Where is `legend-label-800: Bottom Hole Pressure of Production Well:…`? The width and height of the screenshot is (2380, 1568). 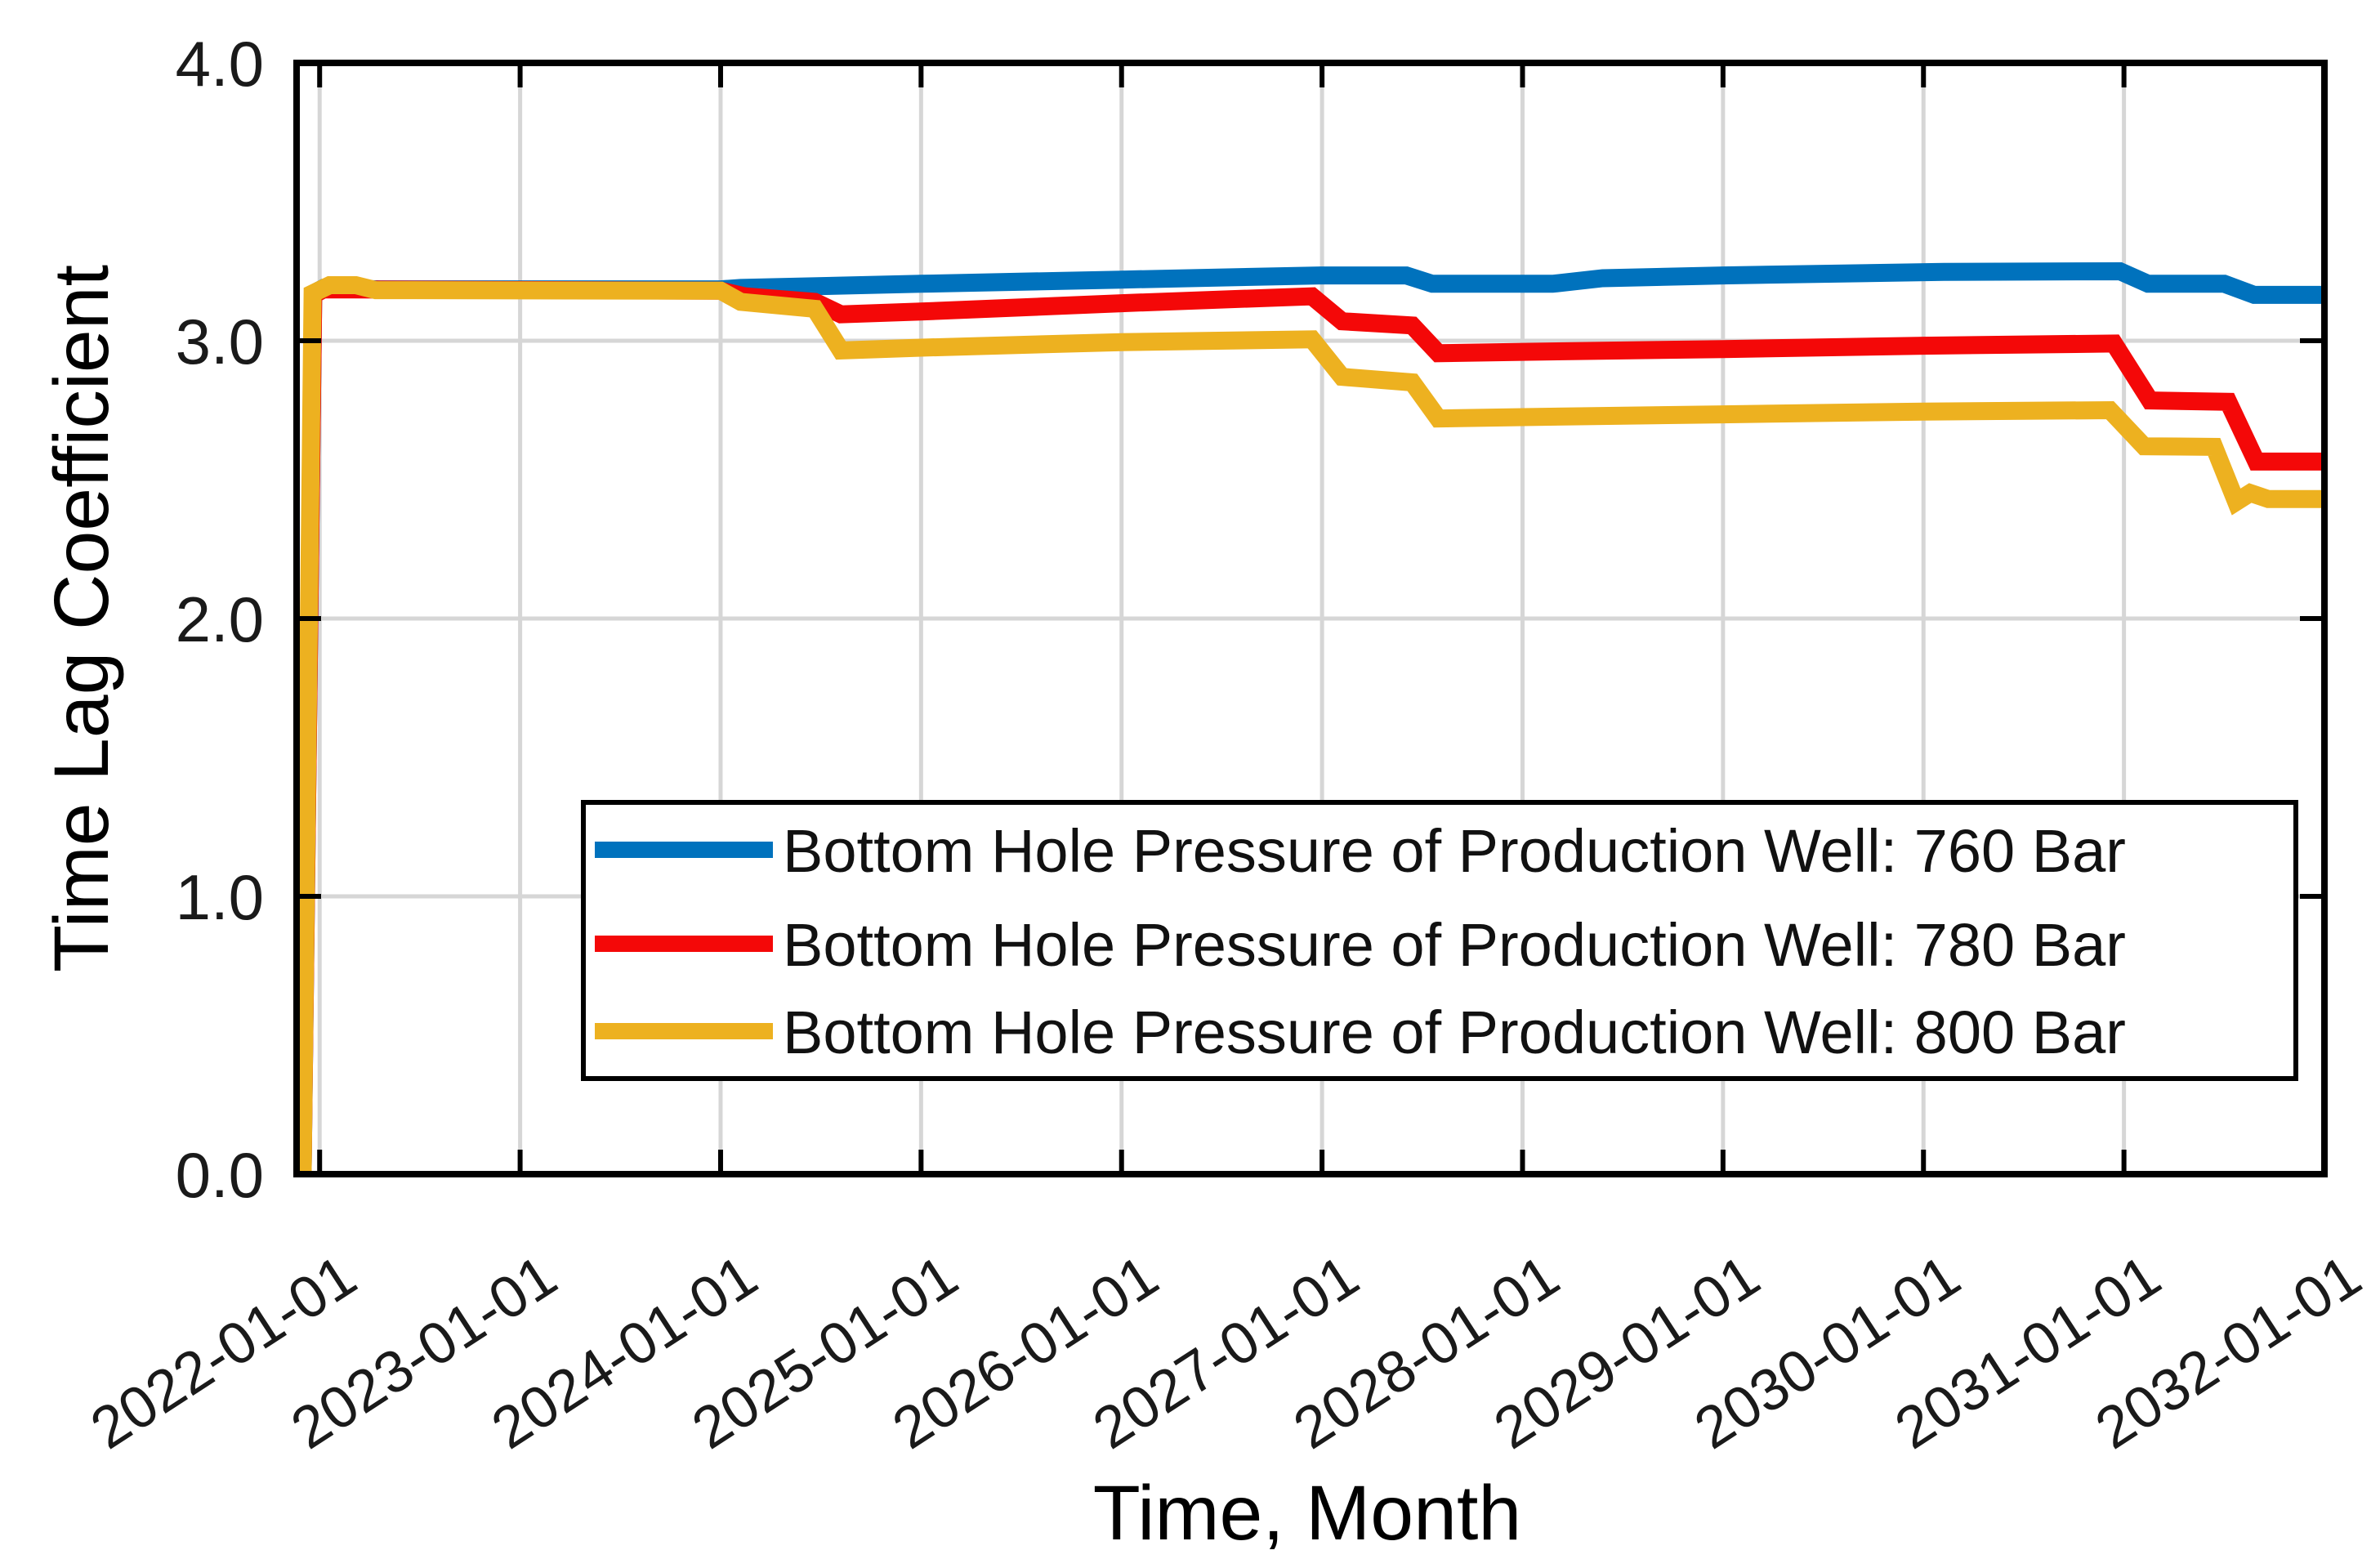
legend-label-800: Bottom Hole Pressure of Production Well:… is located at coordinates (1454, 1032).